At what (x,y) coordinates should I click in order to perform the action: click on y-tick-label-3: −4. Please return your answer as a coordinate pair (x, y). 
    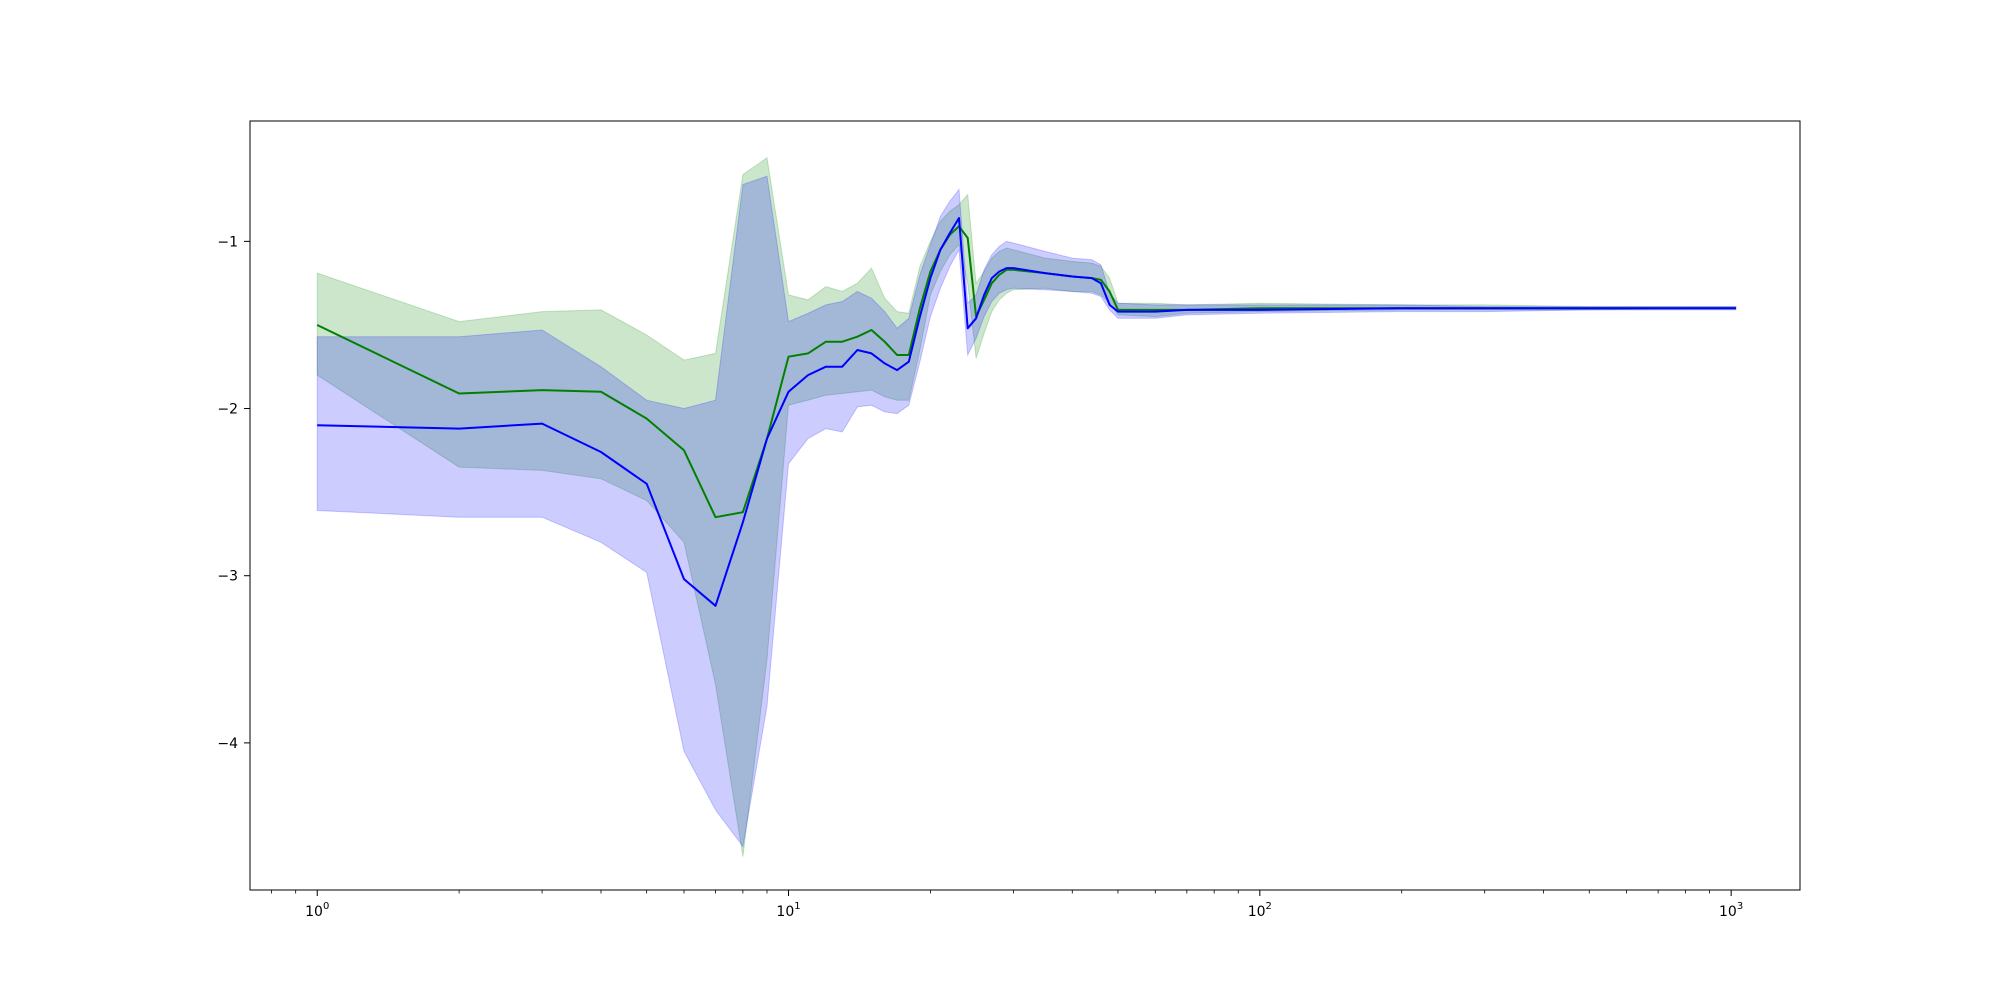
    Looking at the image, I should click on (227, 744).